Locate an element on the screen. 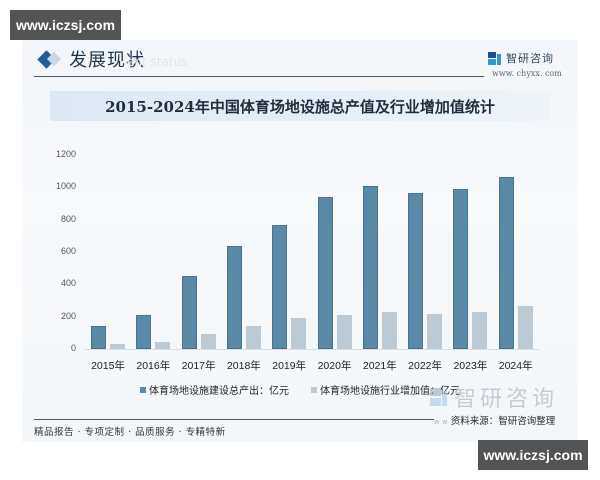 The width and height of the screenshot is (600, 480). y-tick-label: 0 is located at coordinates (73, 348).